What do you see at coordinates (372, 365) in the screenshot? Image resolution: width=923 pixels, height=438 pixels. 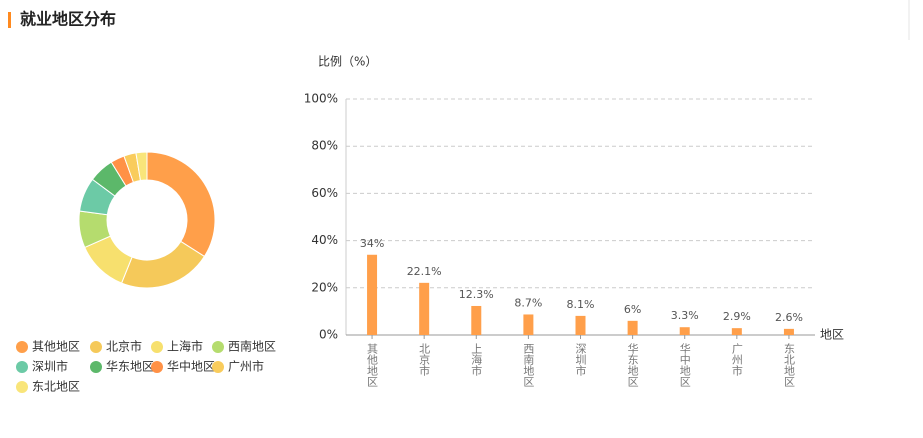 I see `x-tick-label: 其他地区` at bounding box center [372, 365].